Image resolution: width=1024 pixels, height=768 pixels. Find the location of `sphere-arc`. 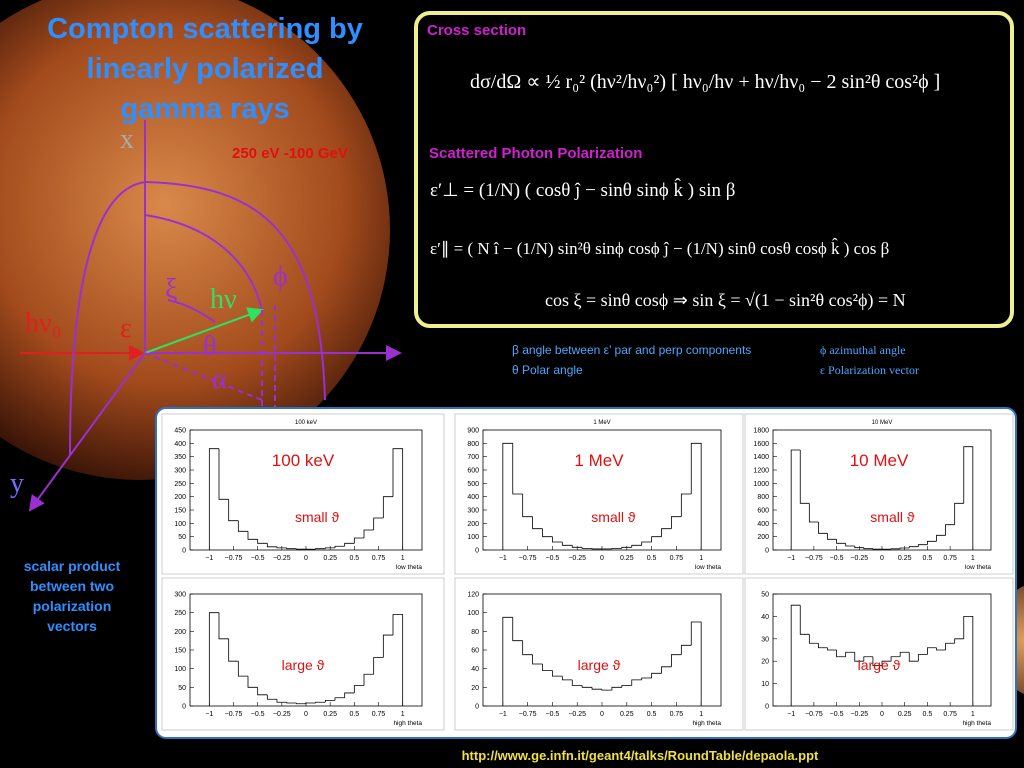

sphere-arc is located at coordinates (107, 318).